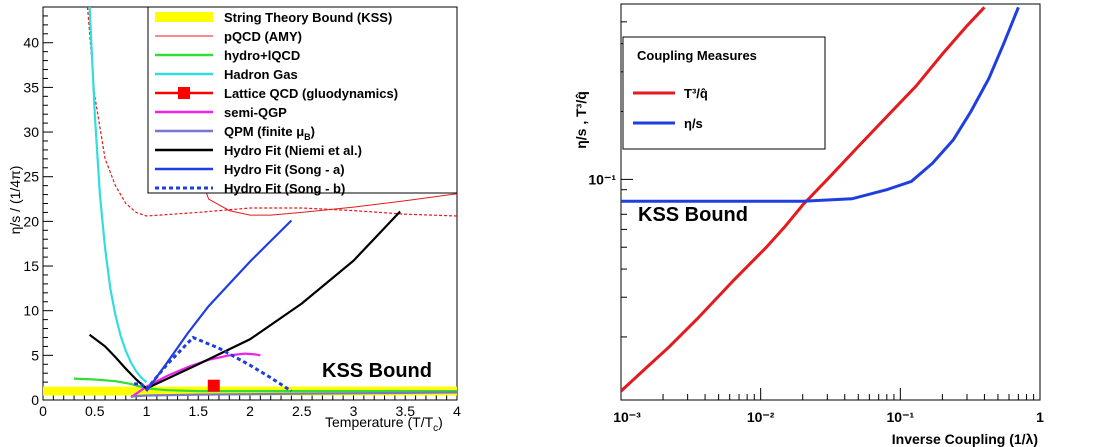 The height and width of the screenshot is (447, 1100). Describe the element at coordinates (311, 93) in the screenshot. I see `left-legend-item-lattice-qcd-gluodynamics-label: Lattice QCD (gluodynamics)` at that location.